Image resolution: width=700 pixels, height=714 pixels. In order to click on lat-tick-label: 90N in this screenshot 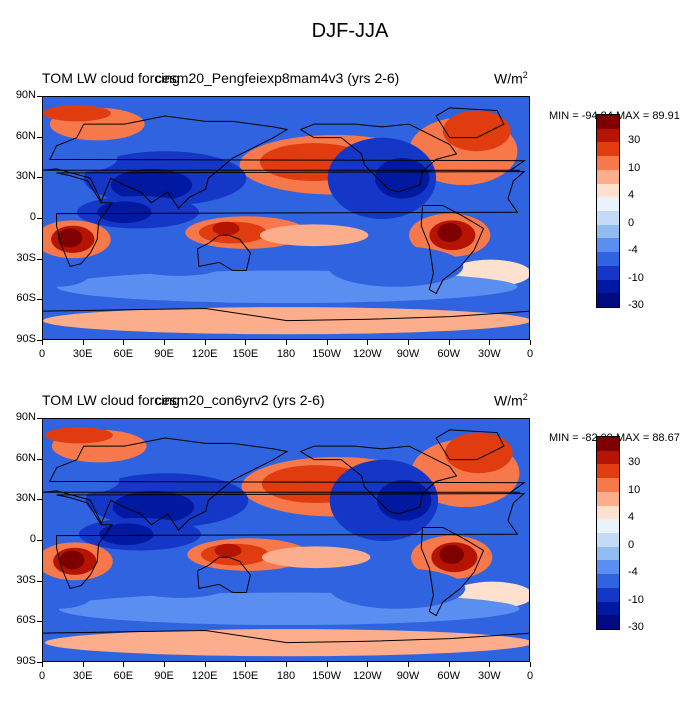, I will do `click(25, 417)`.